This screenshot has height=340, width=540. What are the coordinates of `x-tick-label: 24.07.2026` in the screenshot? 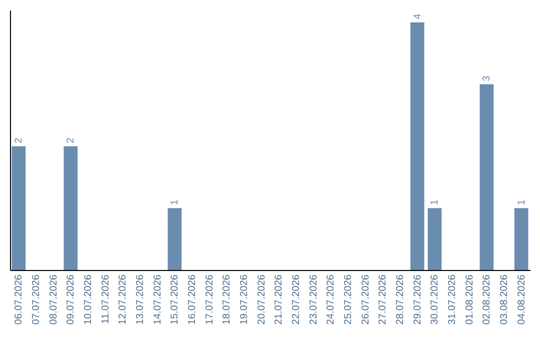 It's located at (331, 299).